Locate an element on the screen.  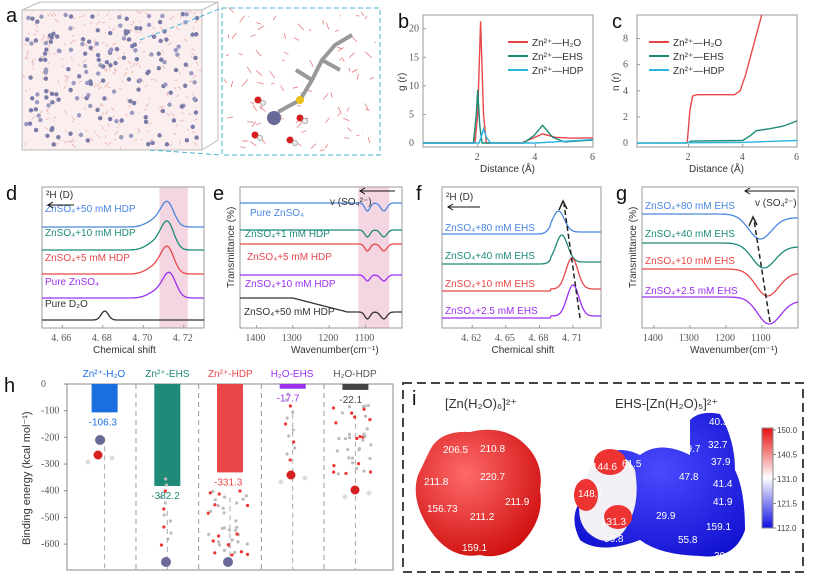
esp-value: 47.8 is located at coordinates (689, 477).